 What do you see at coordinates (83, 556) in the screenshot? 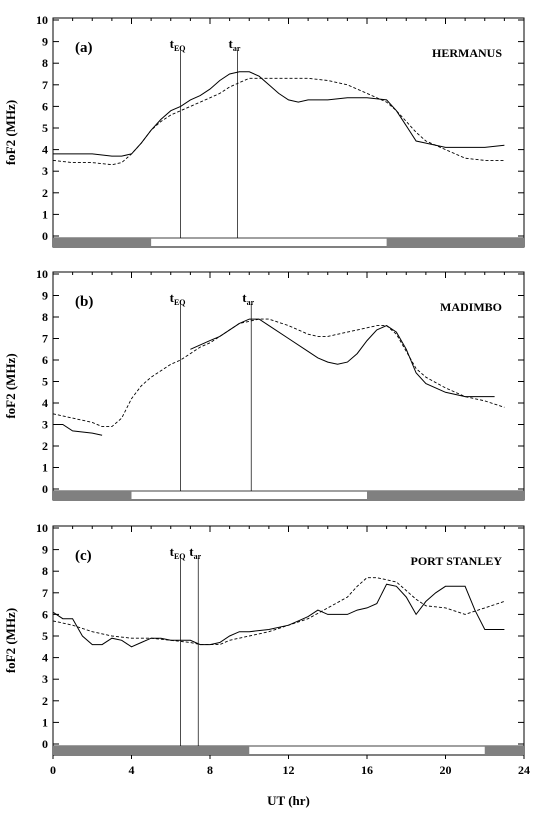
I see `panel-label: (c)` at bounding box center [83, 556].